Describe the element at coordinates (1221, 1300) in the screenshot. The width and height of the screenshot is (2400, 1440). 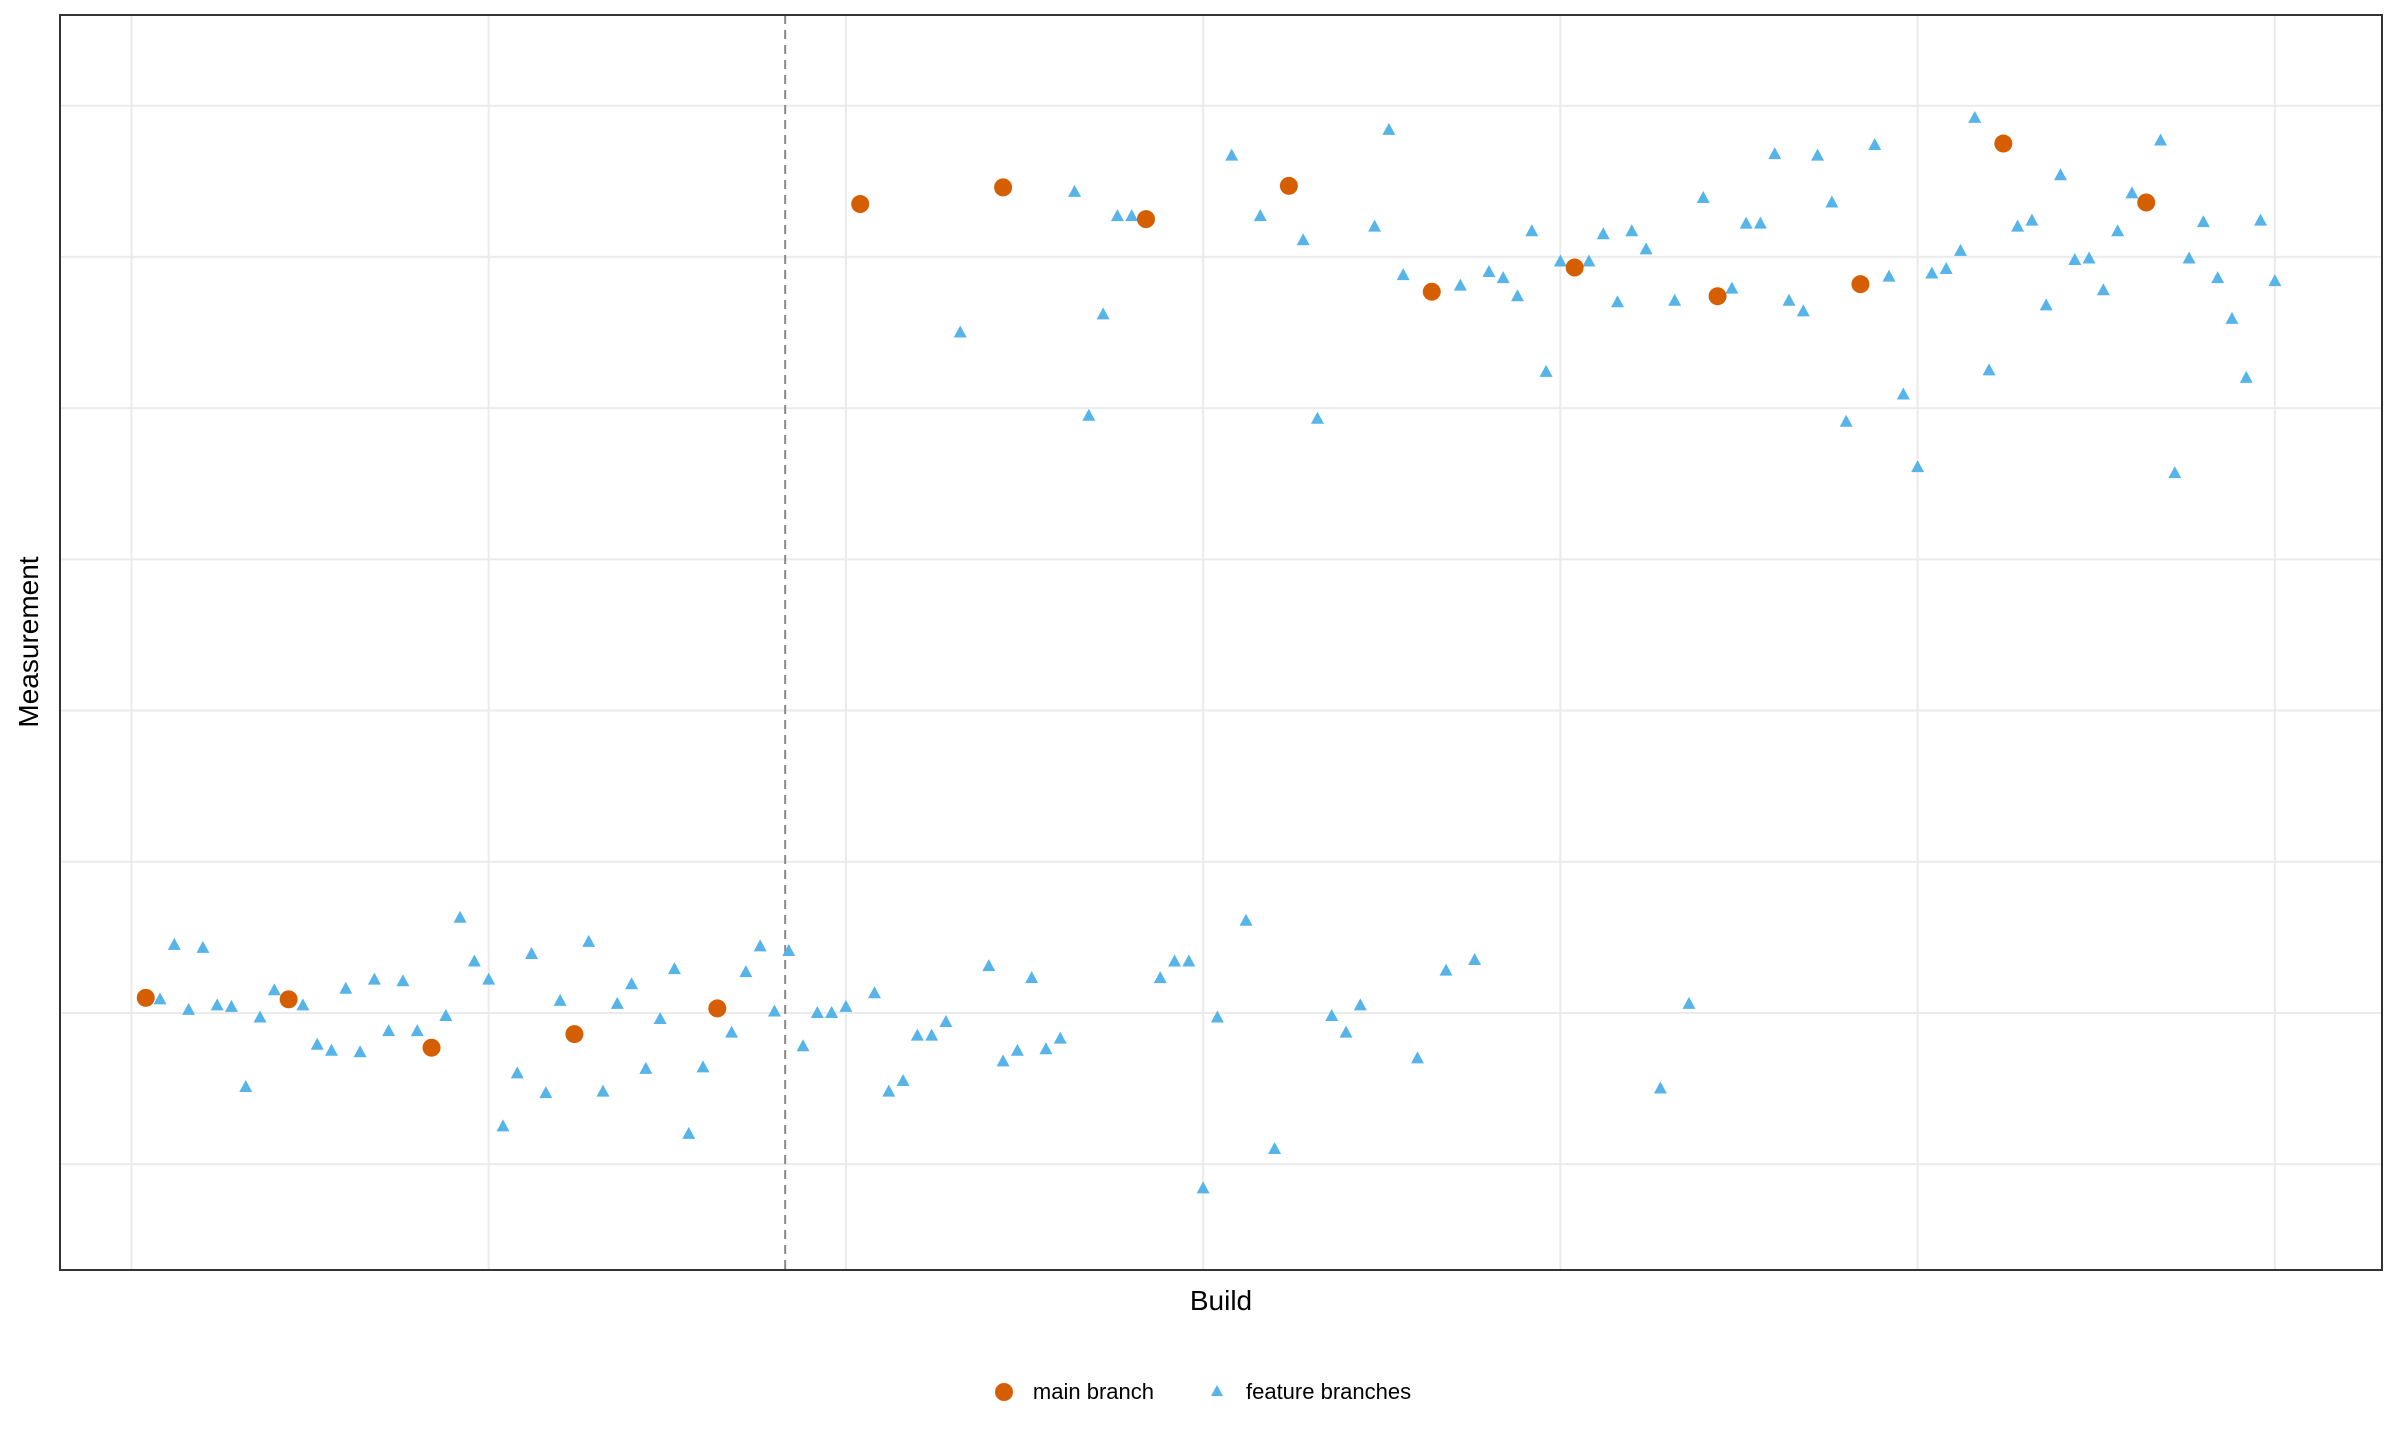
I see `x-axis-label: Build` at that location.